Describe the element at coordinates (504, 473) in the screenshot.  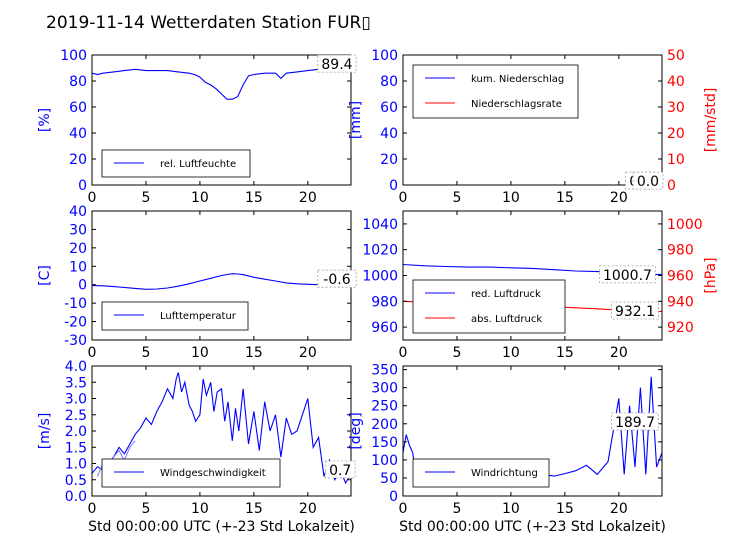
I see `legend-label: Windrichtung` at that location.